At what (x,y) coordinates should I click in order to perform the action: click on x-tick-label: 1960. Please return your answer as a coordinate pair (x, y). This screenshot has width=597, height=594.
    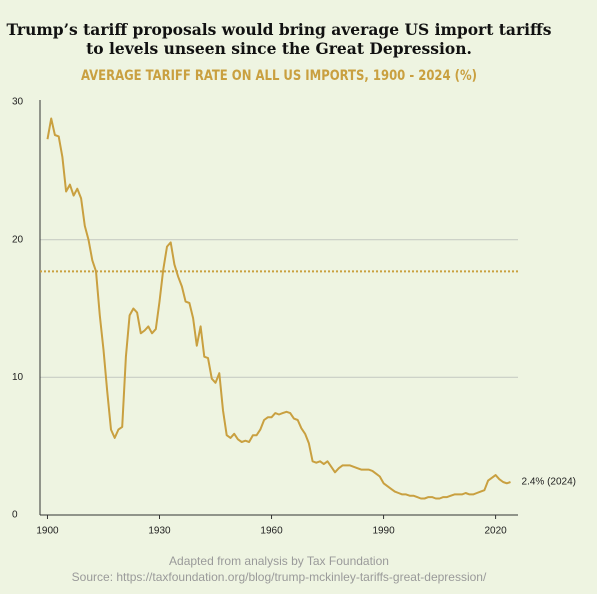
    Looking at the image, I should click on (271, 531).